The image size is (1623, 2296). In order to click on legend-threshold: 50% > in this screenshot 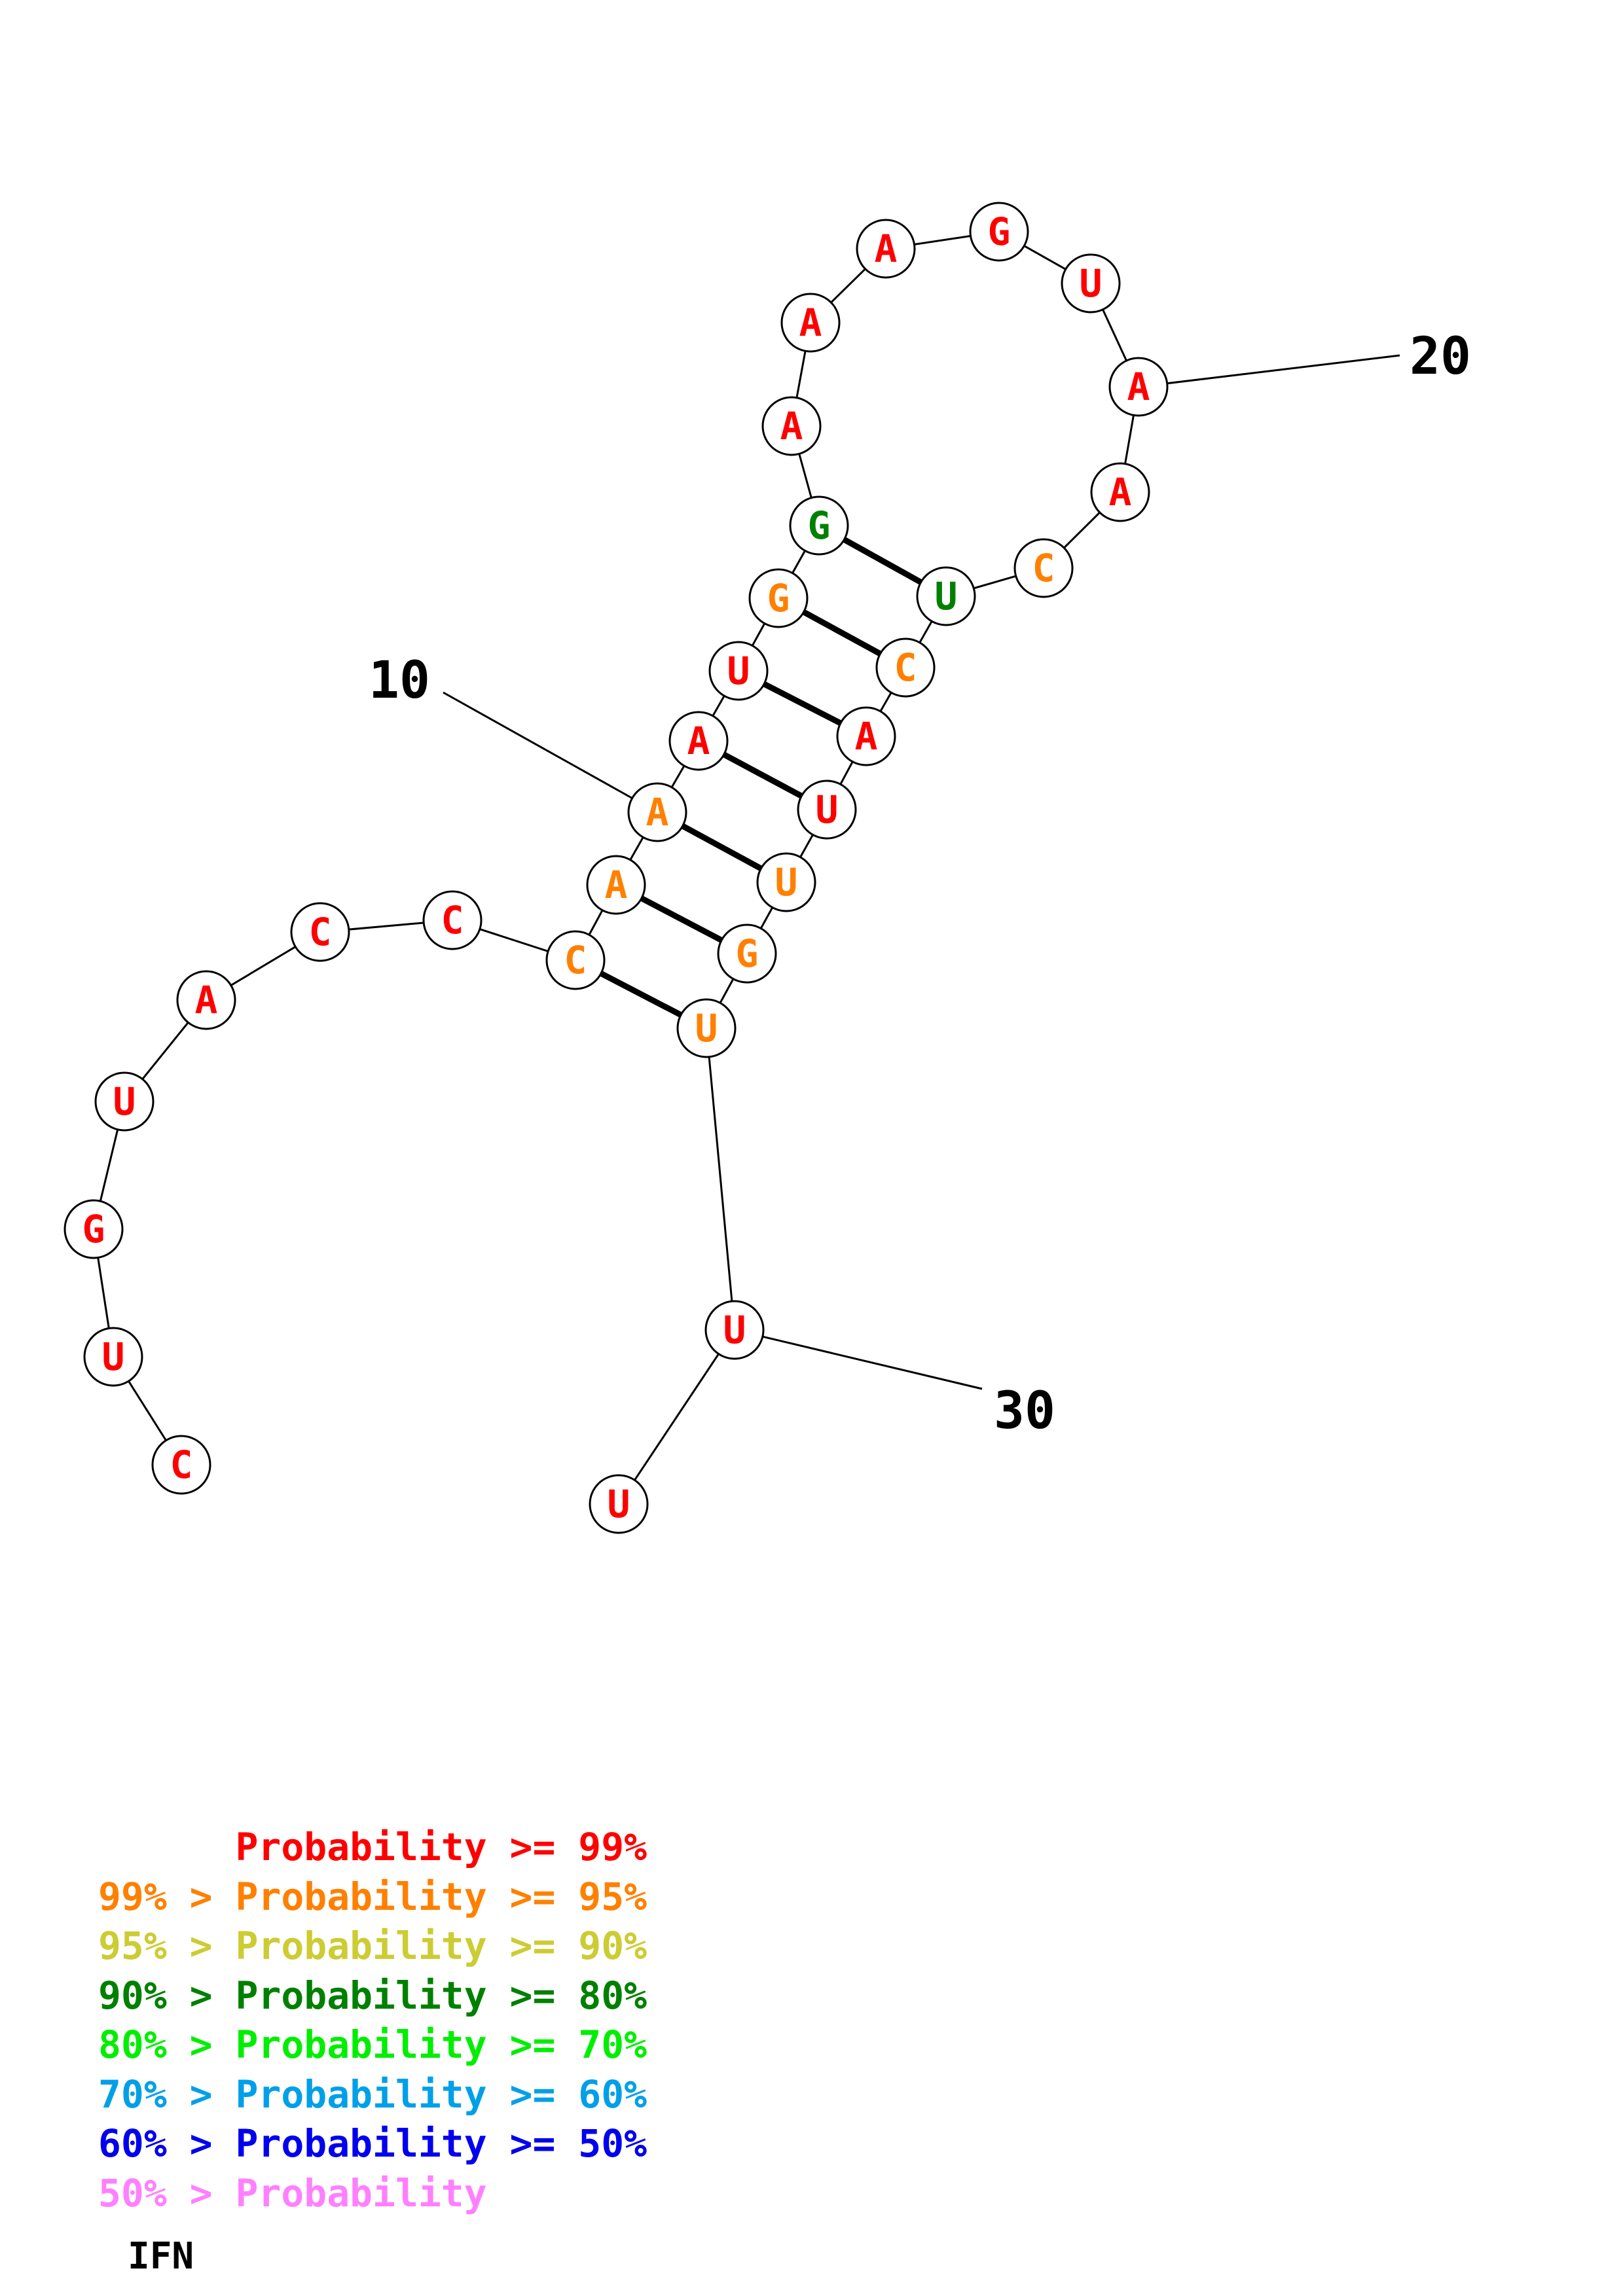, I will do `click(167, 2192)`.